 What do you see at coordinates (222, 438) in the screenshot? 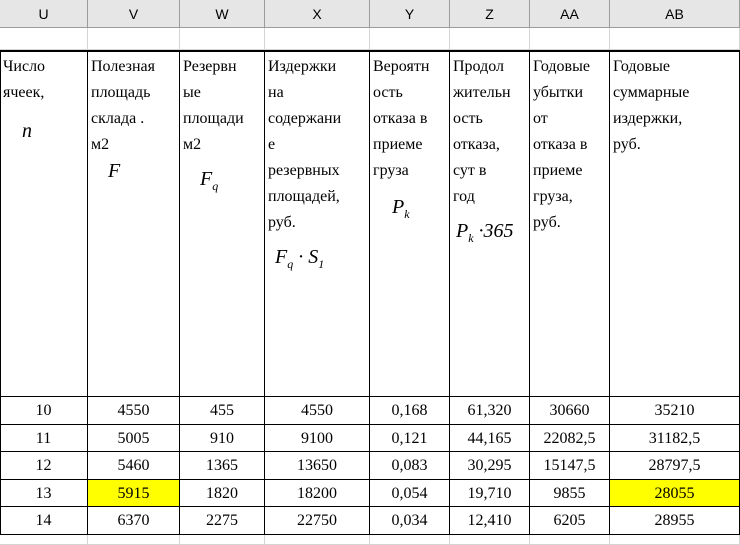
I see `data-cell: 910` at bounding box center [222, 438].